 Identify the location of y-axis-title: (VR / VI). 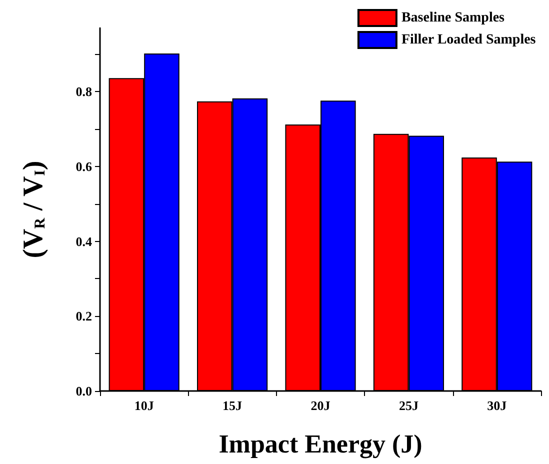
(33, 209).